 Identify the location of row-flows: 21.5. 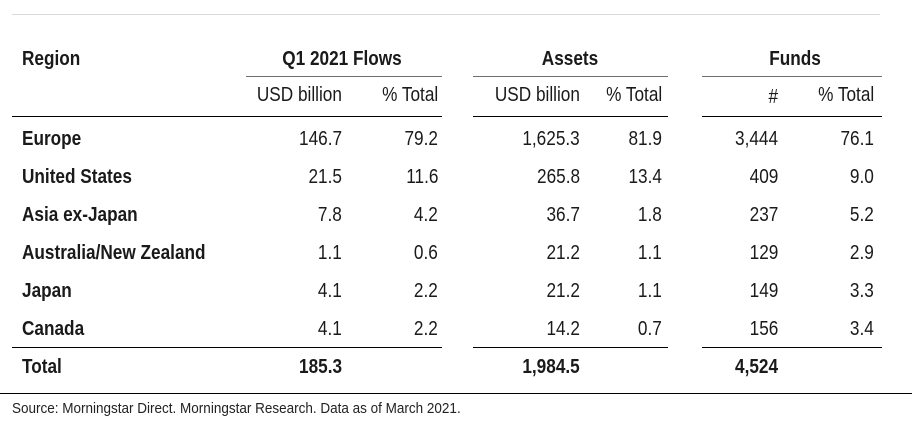
(325, 177).